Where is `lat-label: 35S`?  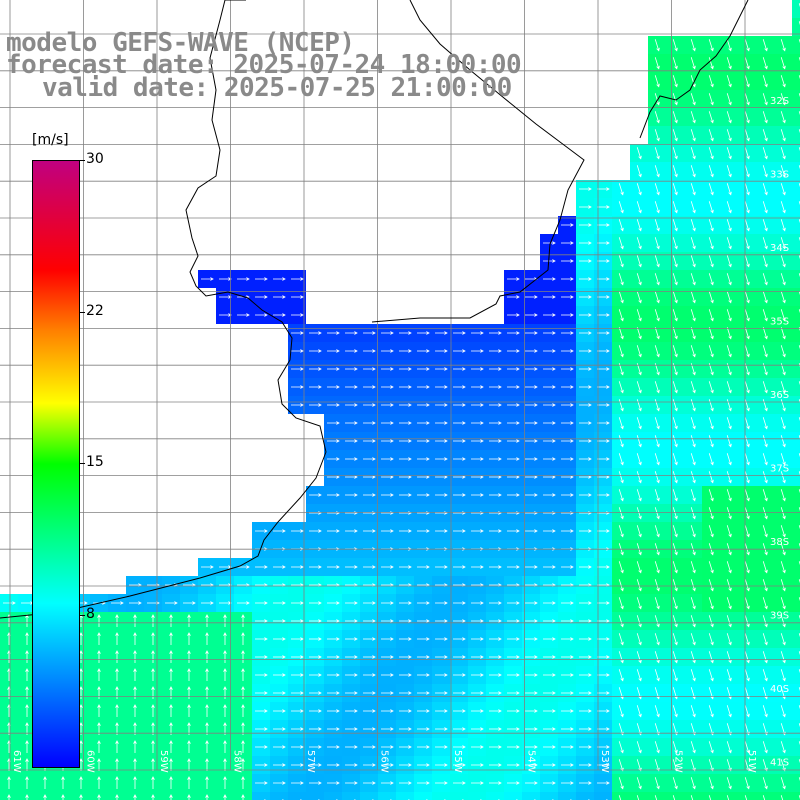
lat-label: 35S is located at coordinates (779, 322).